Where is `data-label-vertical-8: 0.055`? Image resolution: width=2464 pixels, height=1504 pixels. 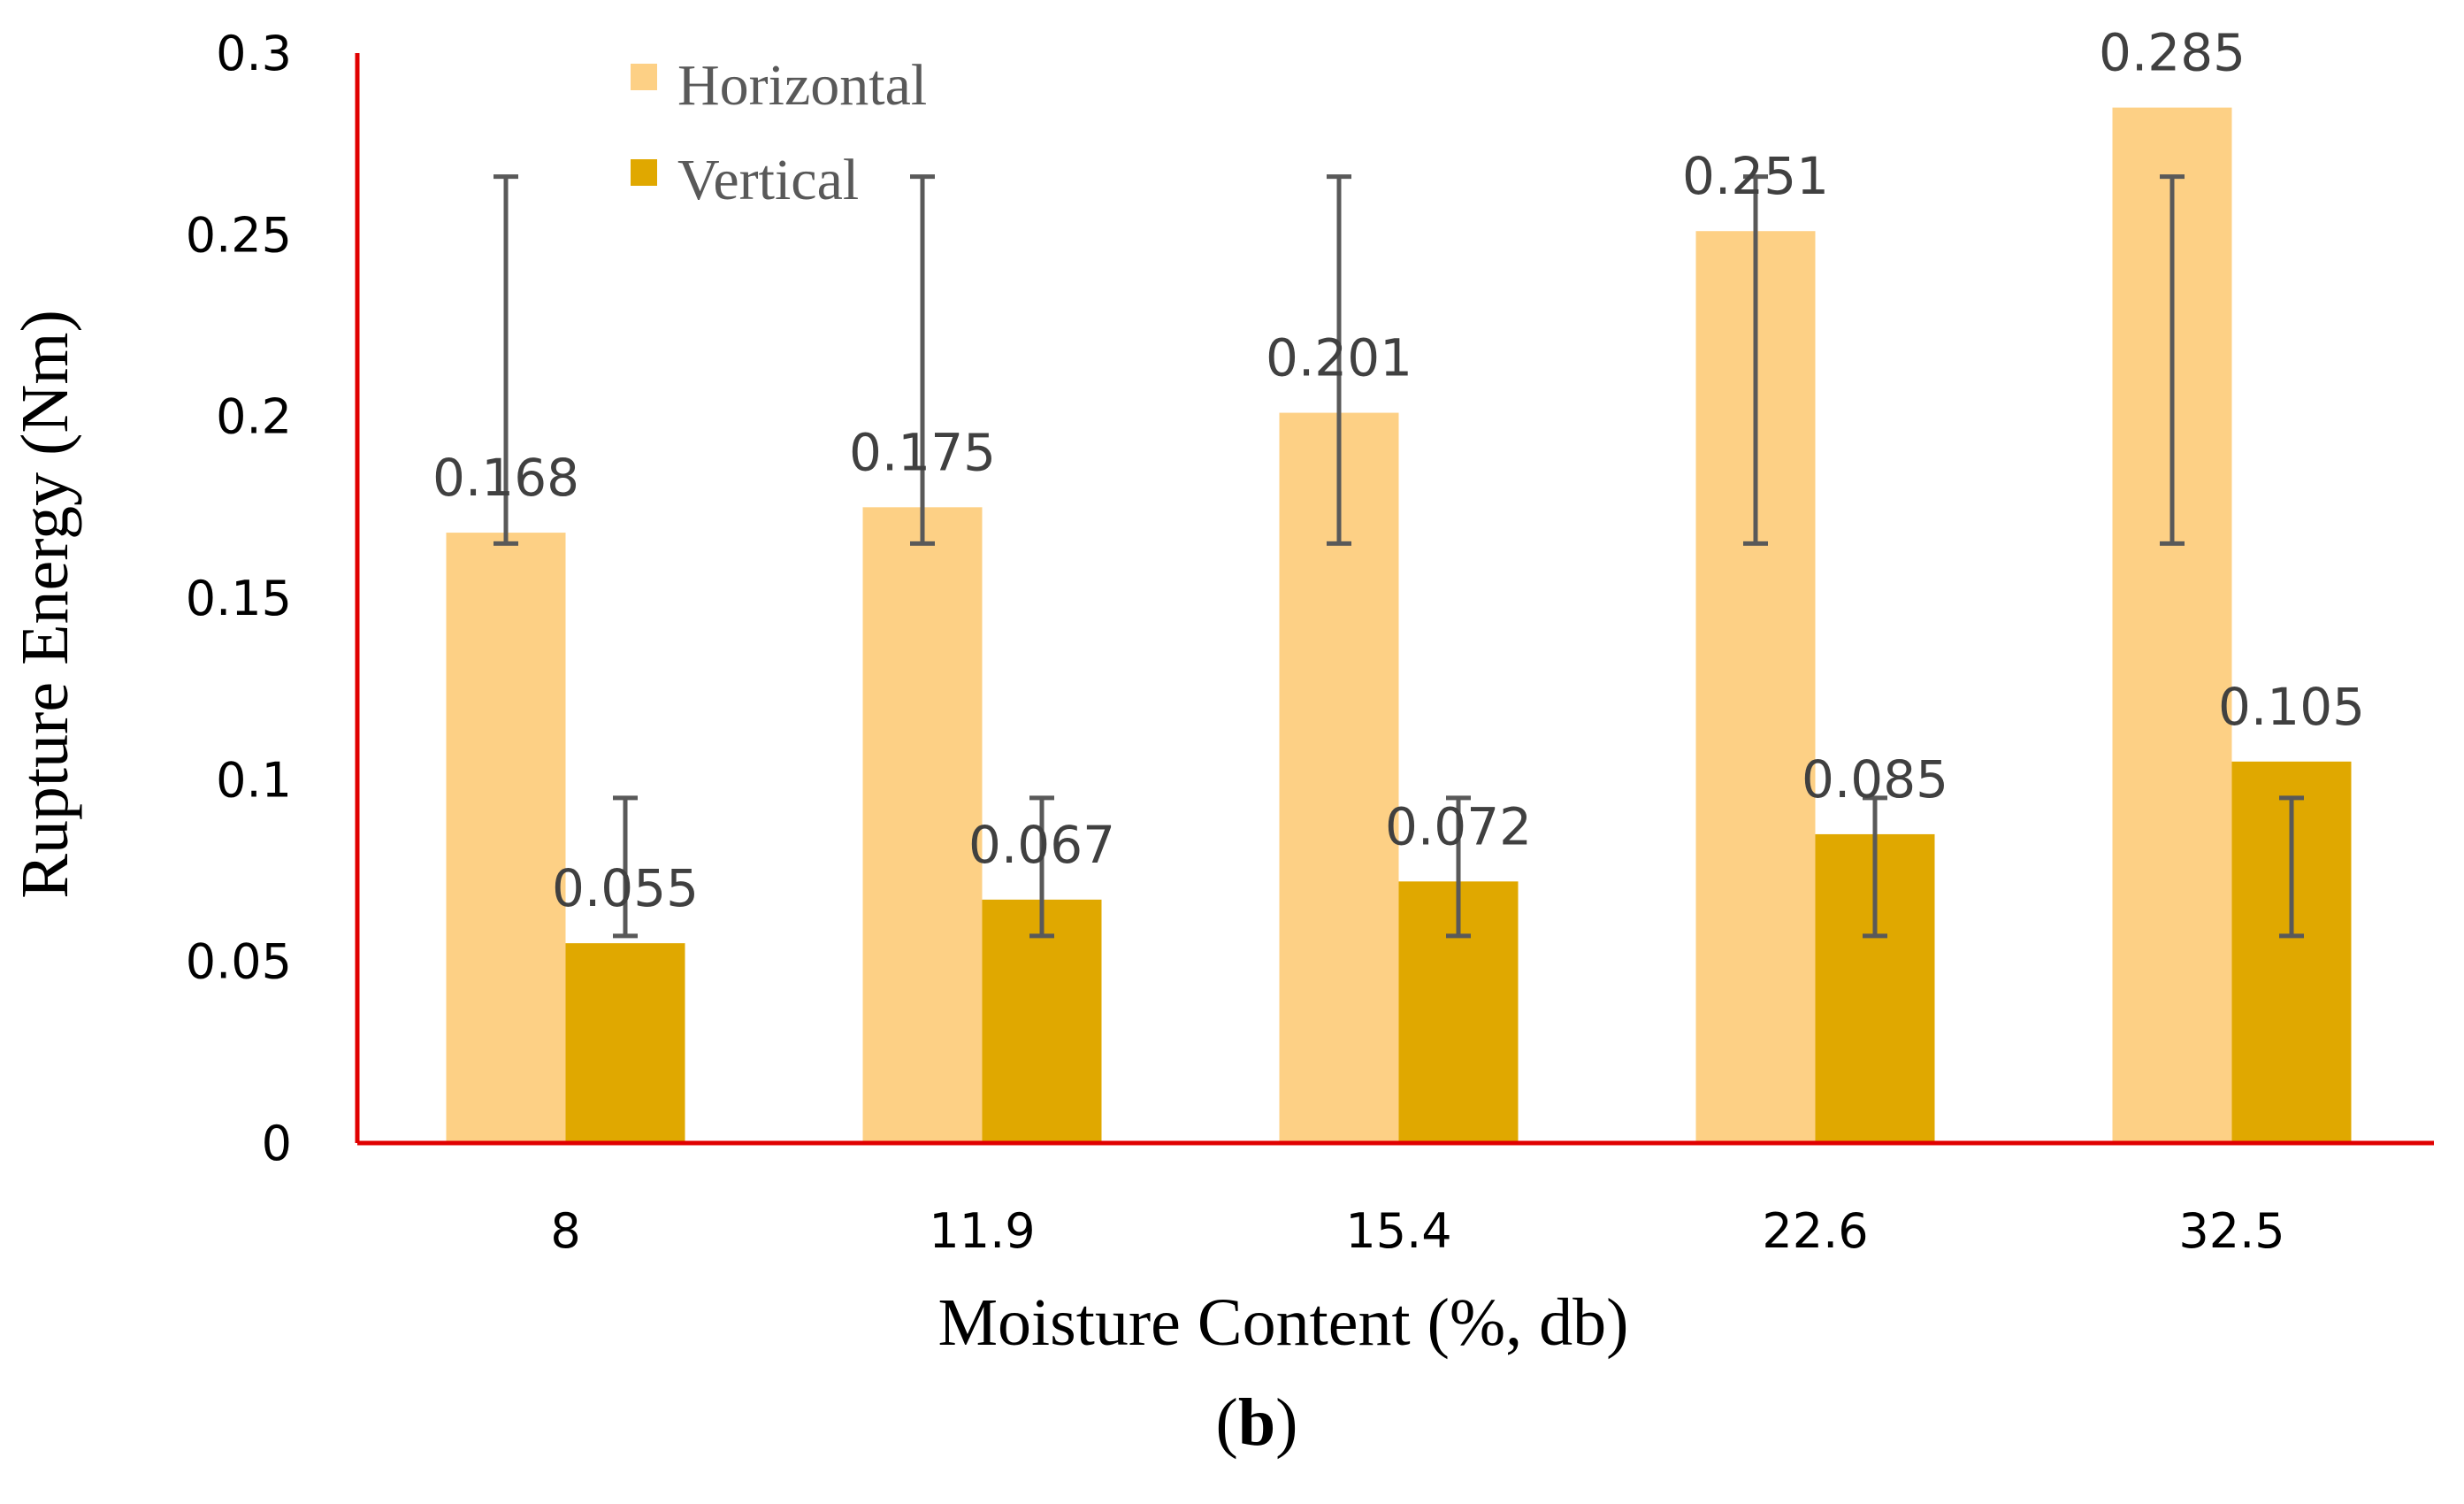
data-label-vertical-8: 0.055 is located at coordinates (625, 888).